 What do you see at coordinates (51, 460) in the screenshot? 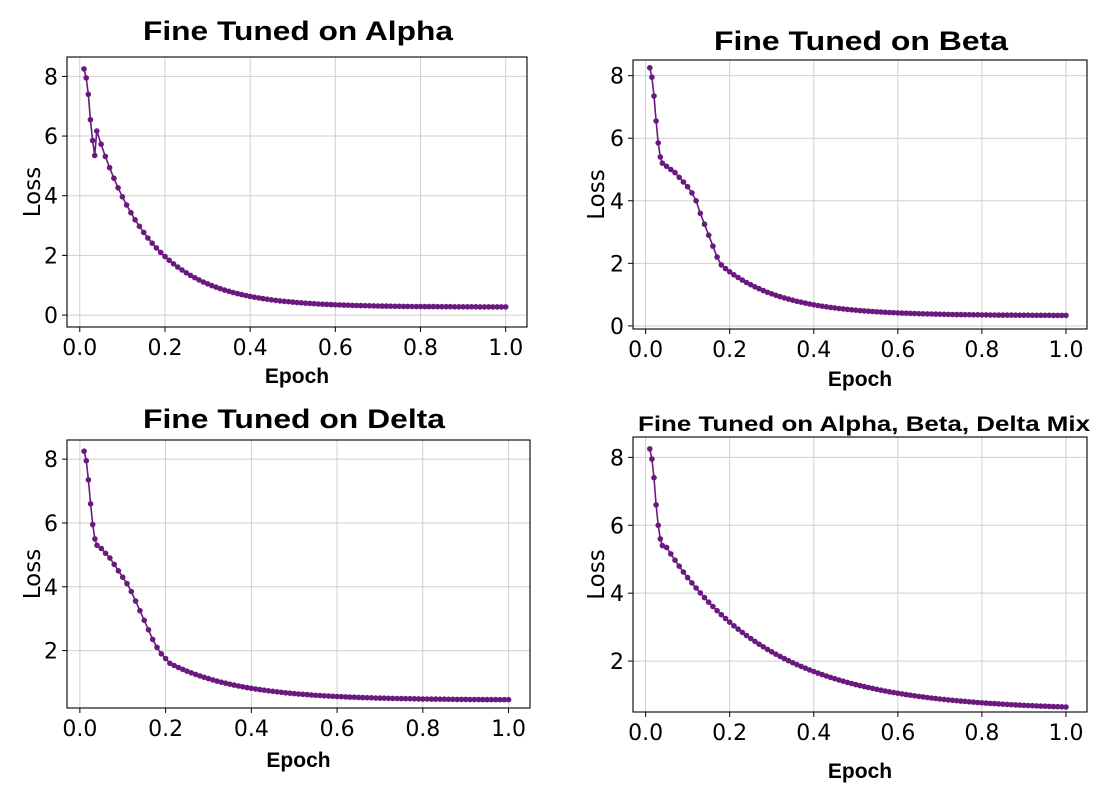
I see `y-tick-label: 8` at bounding box center [51, 460].